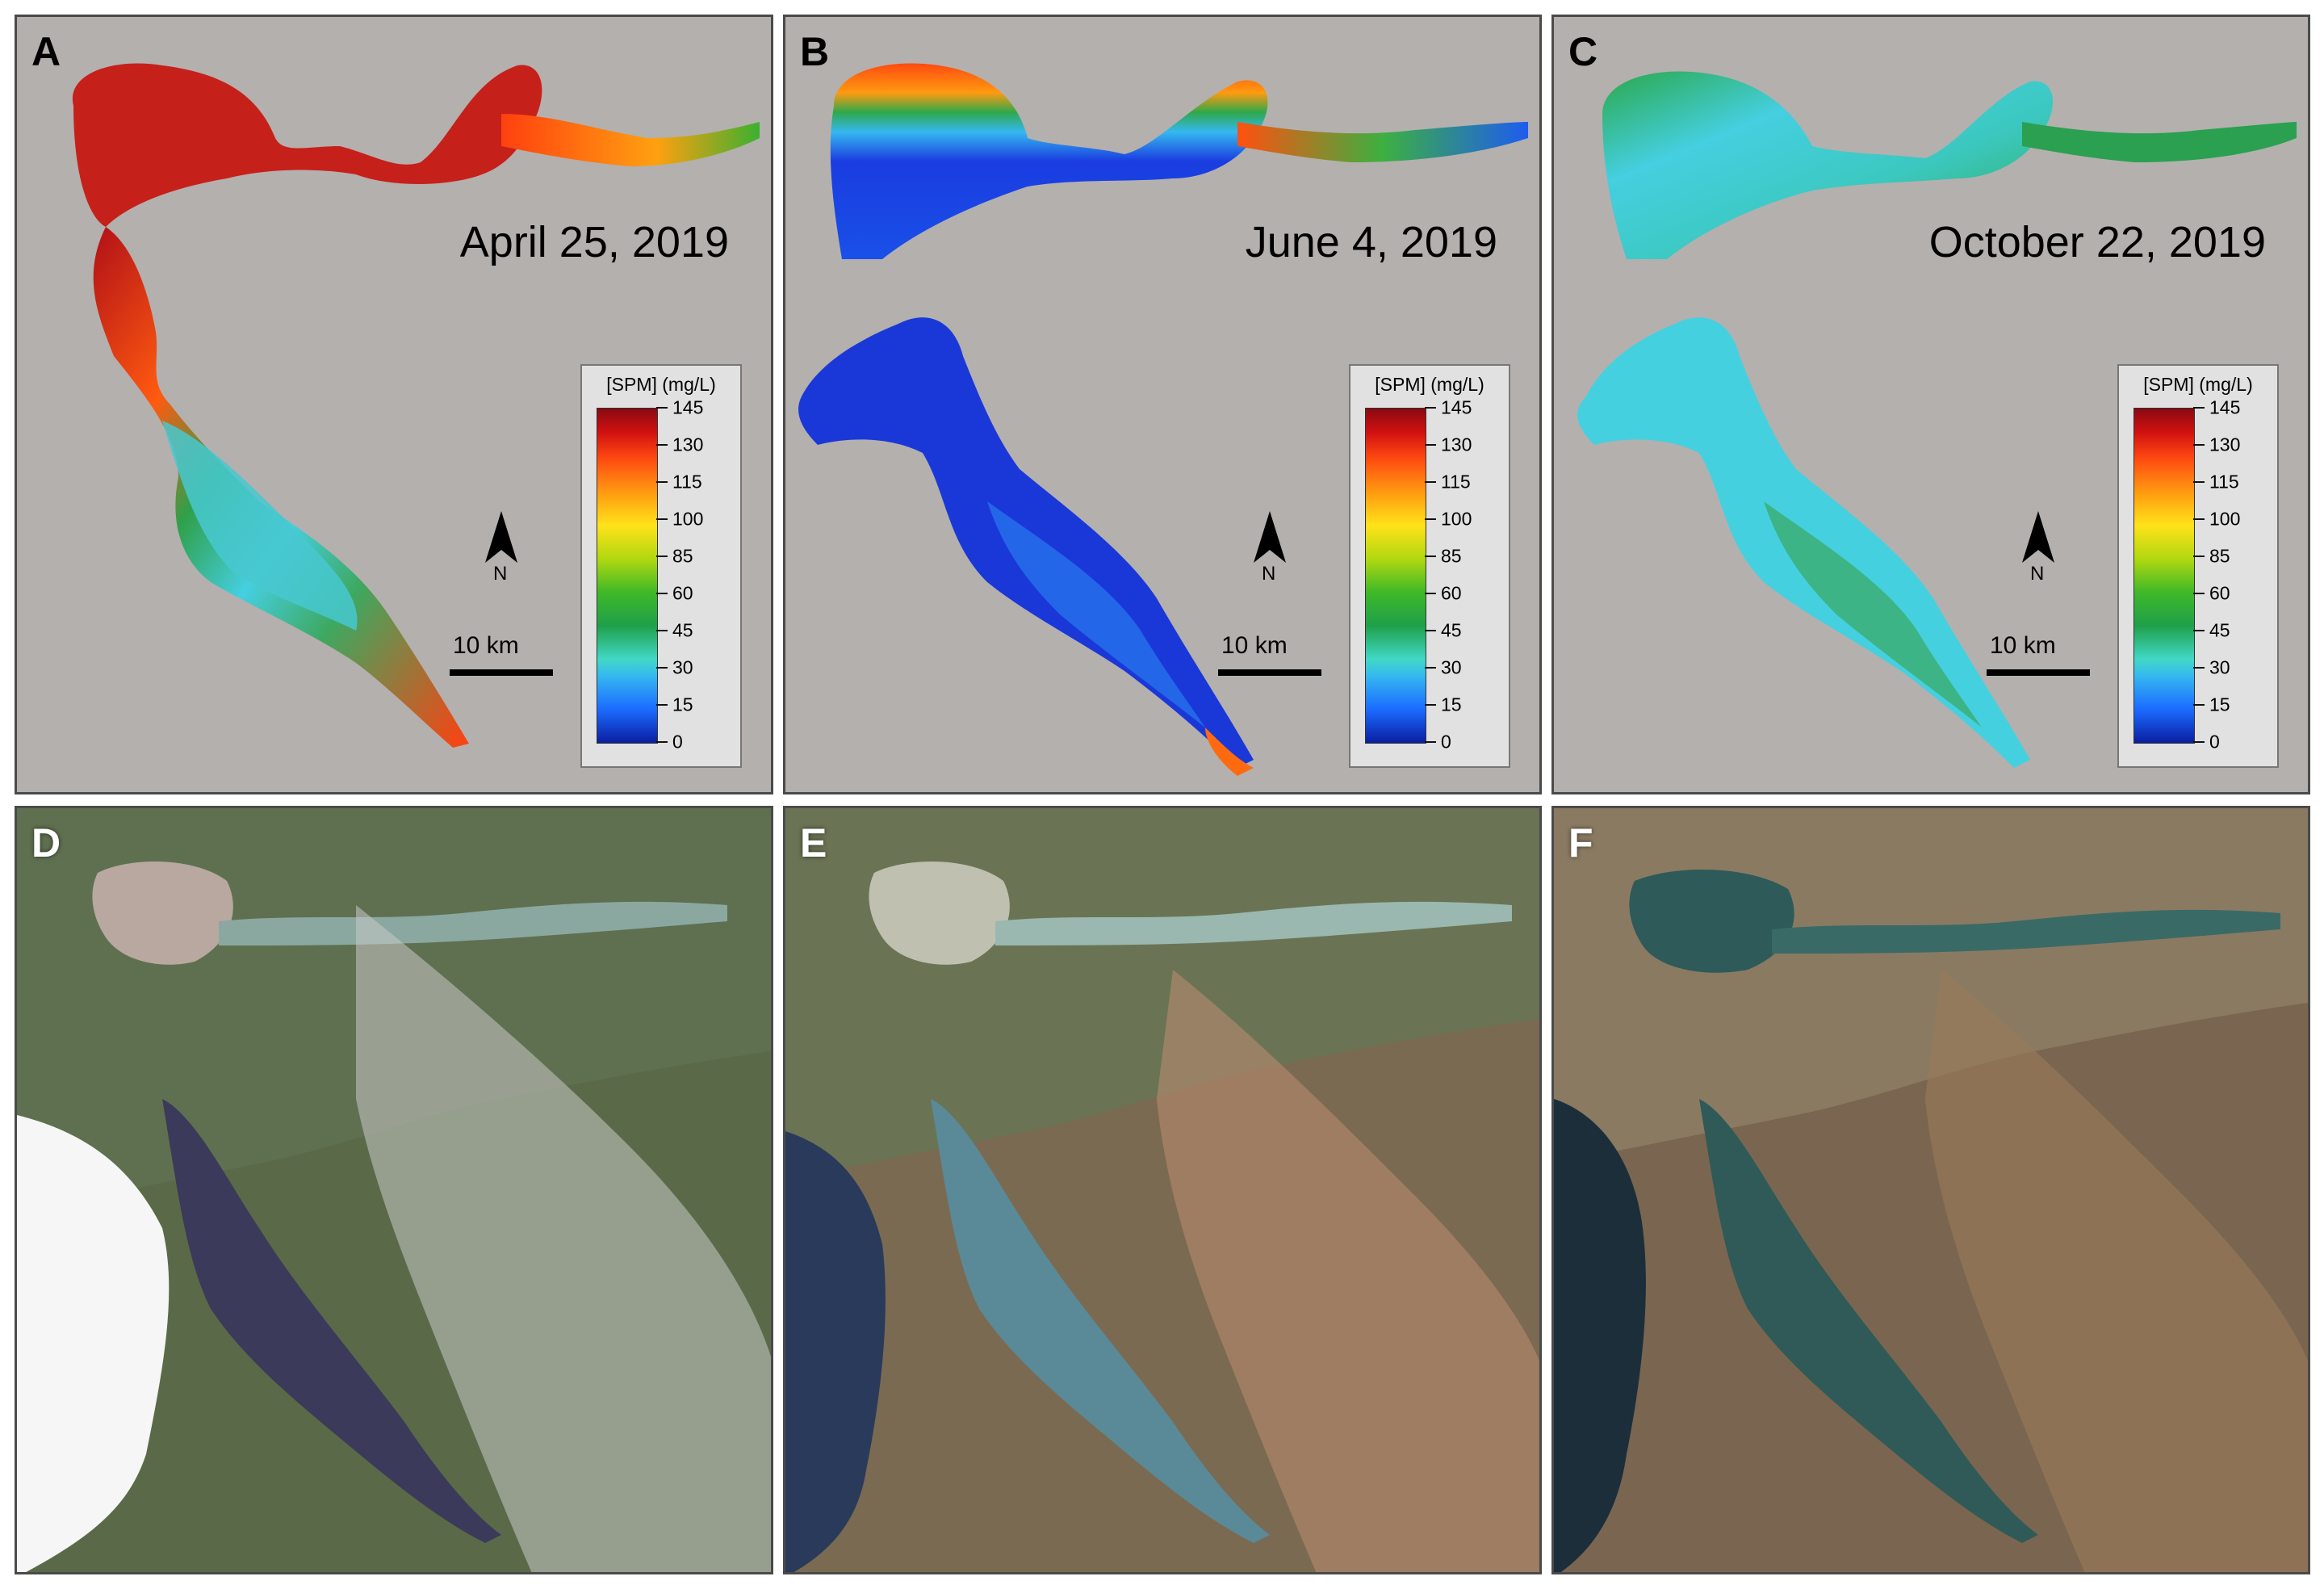  Describe the element at coordinates (1580, 843) in the screenshot. I see `panel-letter: F` at that location.